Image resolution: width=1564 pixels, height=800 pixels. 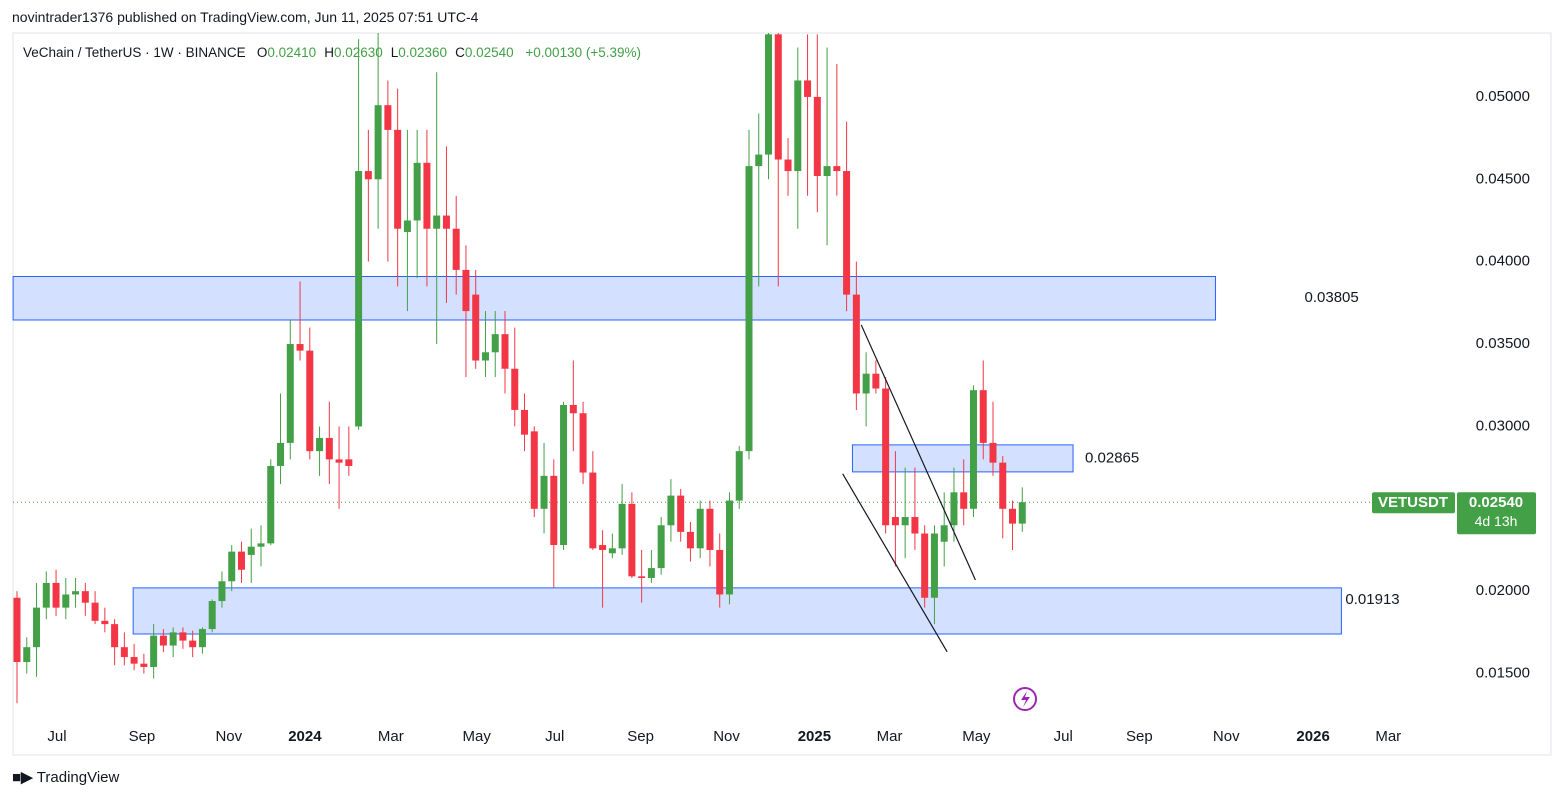 I want to click on footer-text: TradingView, so click(x=78, y=777).